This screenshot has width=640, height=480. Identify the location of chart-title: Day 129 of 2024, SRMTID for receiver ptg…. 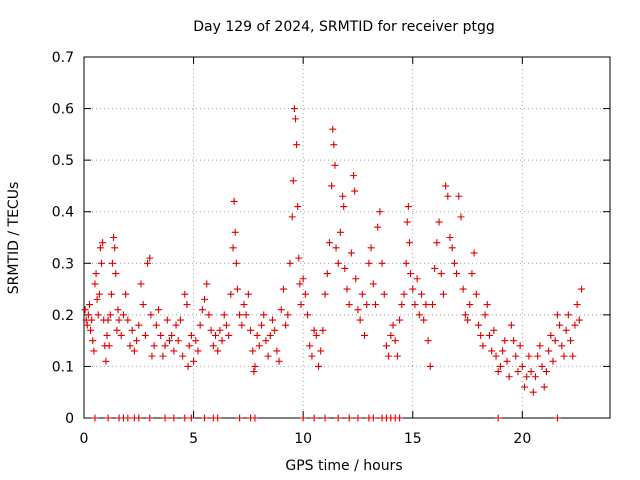
(344, 27).